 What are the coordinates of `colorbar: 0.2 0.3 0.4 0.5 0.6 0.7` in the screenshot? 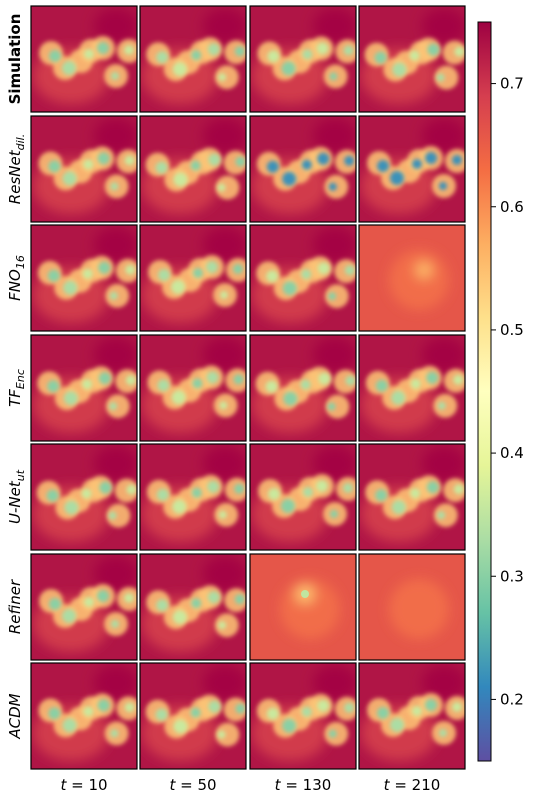 It's located at (500, 391).